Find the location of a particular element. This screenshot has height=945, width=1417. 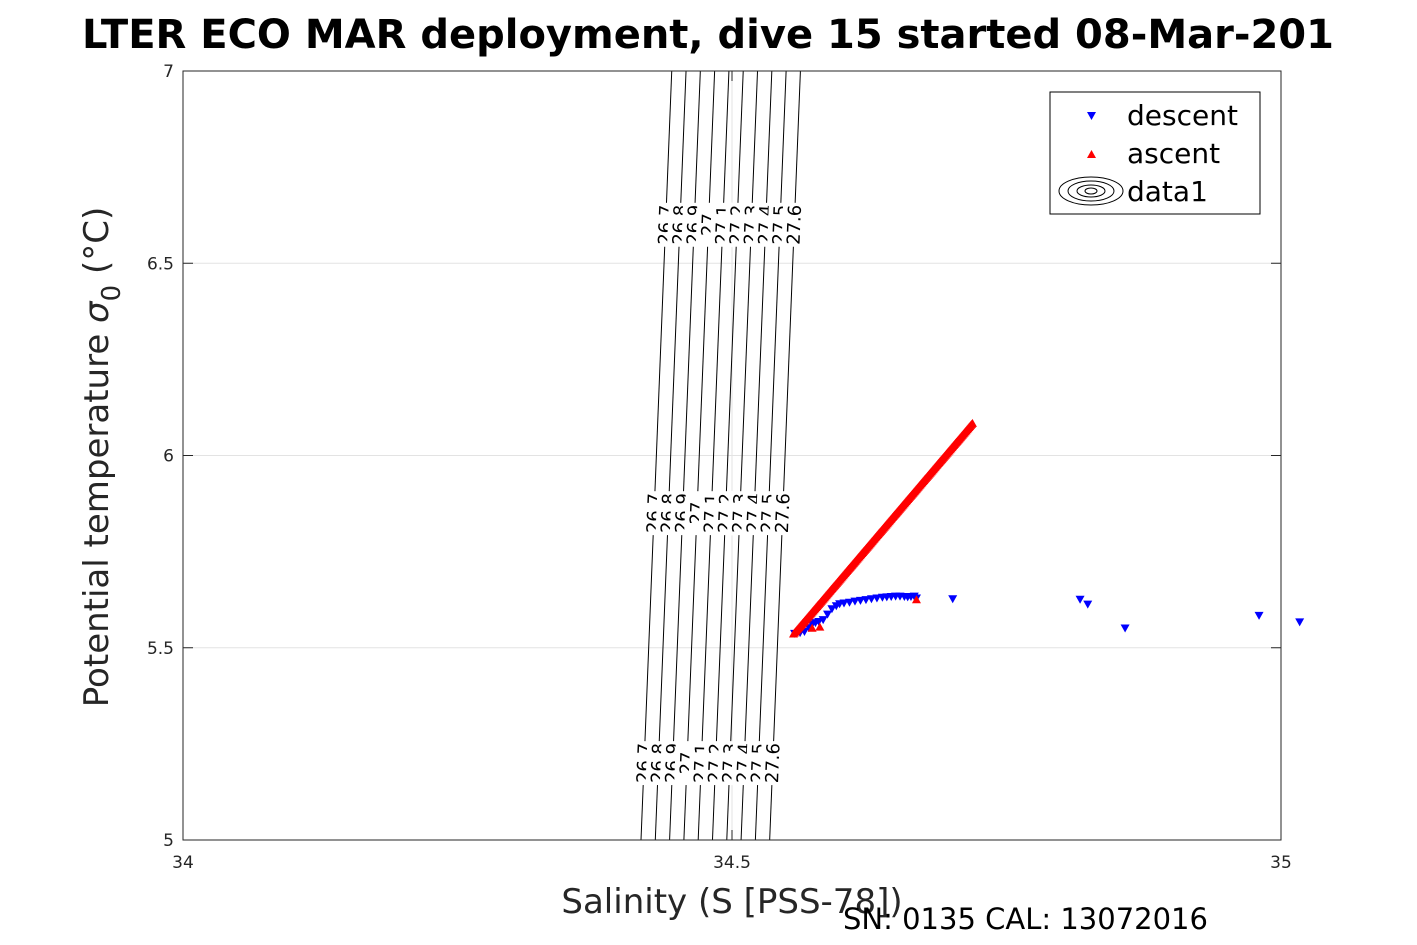

x-tick-label: 34 is located at coordinates (183, 863).